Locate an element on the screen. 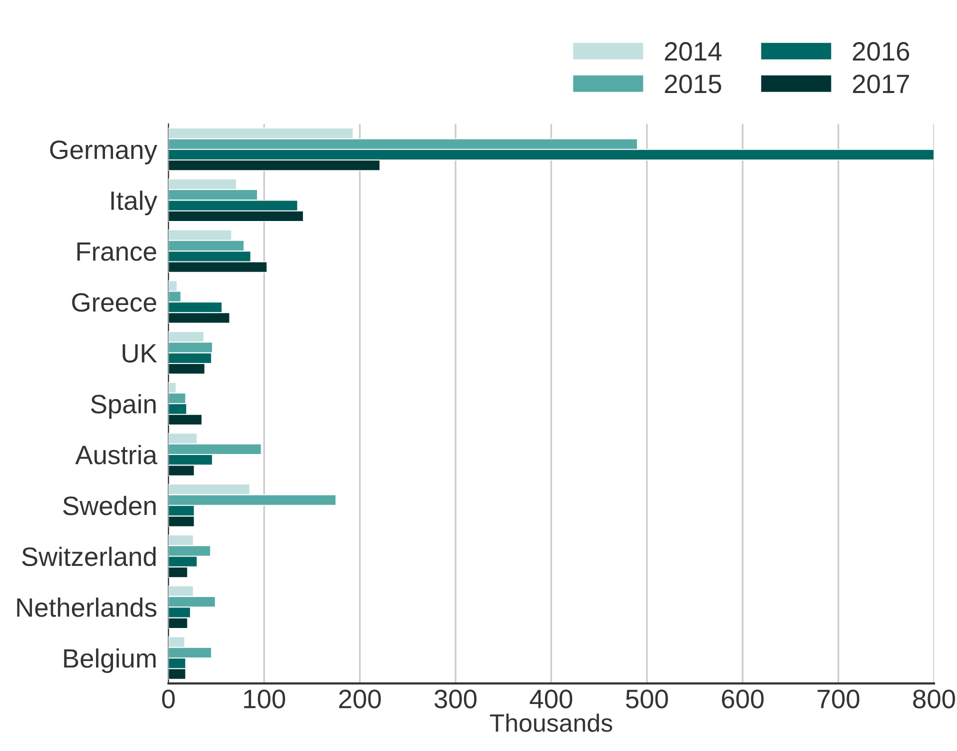  x-tick-label: 800 is located at coordinates (934, 699).